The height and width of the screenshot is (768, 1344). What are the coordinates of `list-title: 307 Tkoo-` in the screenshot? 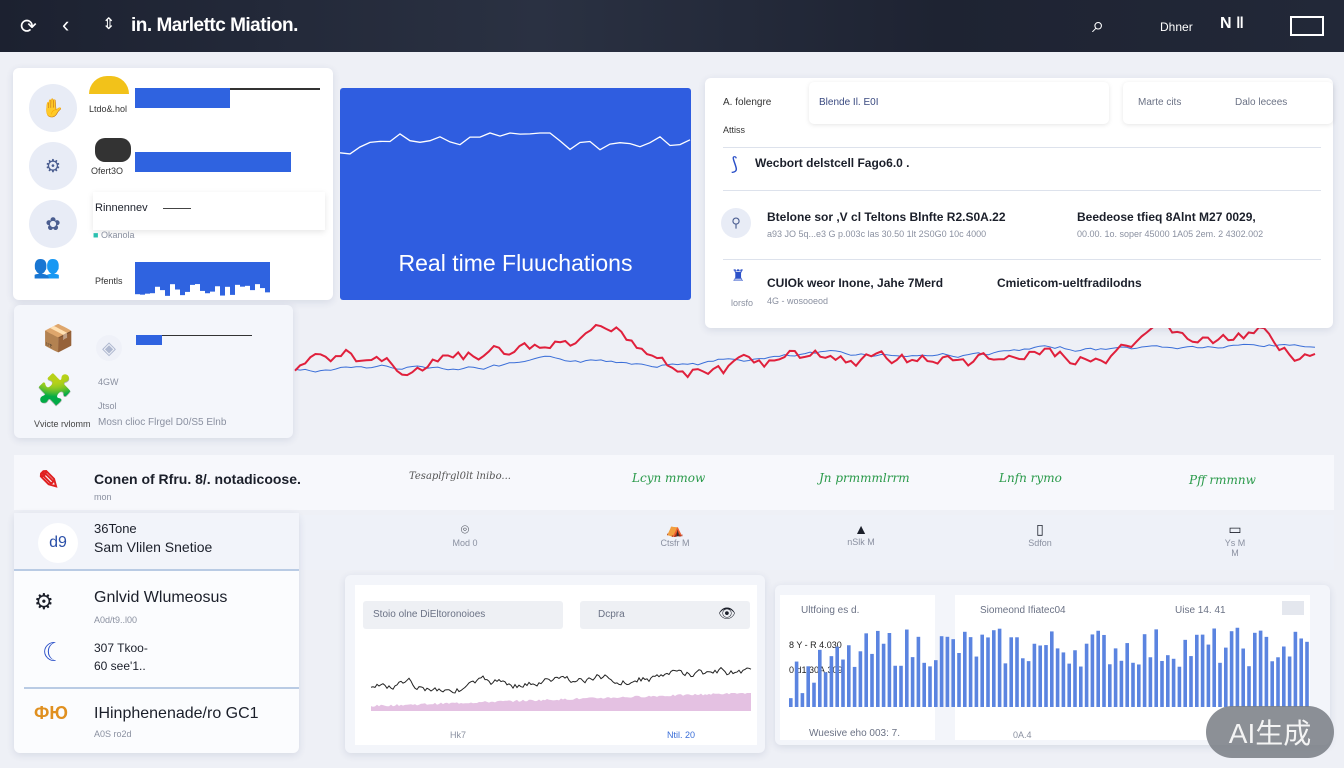 It's located at (121, 648).